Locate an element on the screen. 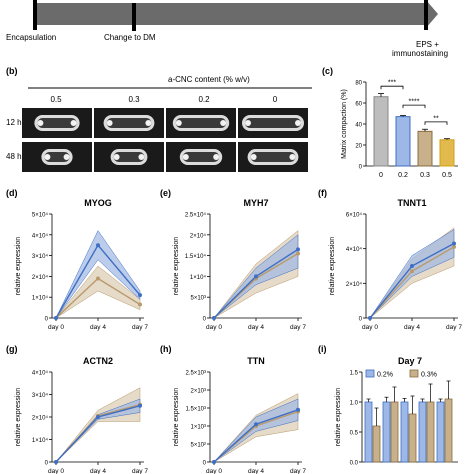 This screenshot has height=474, width=474. x-tick-label: 0.5 is located at coordinates (447, 175).